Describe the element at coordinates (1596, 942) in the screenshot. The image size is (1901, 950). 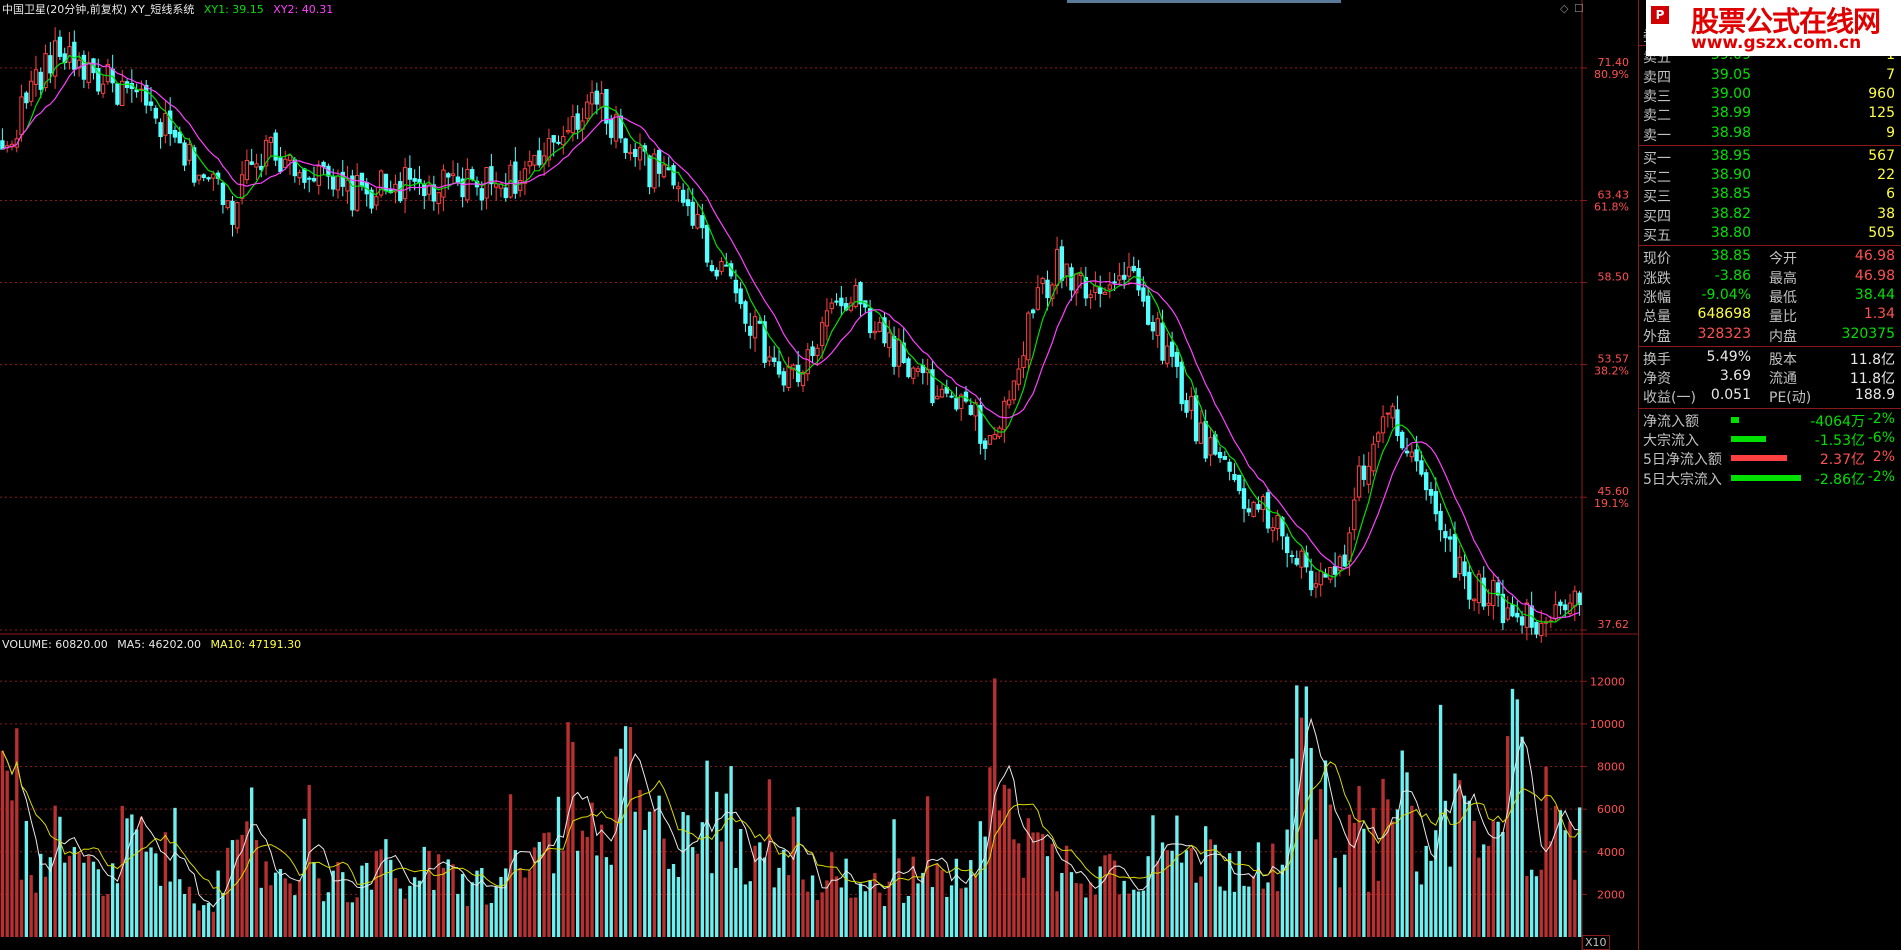
I see `zoom-x10-button: X10` at that location.